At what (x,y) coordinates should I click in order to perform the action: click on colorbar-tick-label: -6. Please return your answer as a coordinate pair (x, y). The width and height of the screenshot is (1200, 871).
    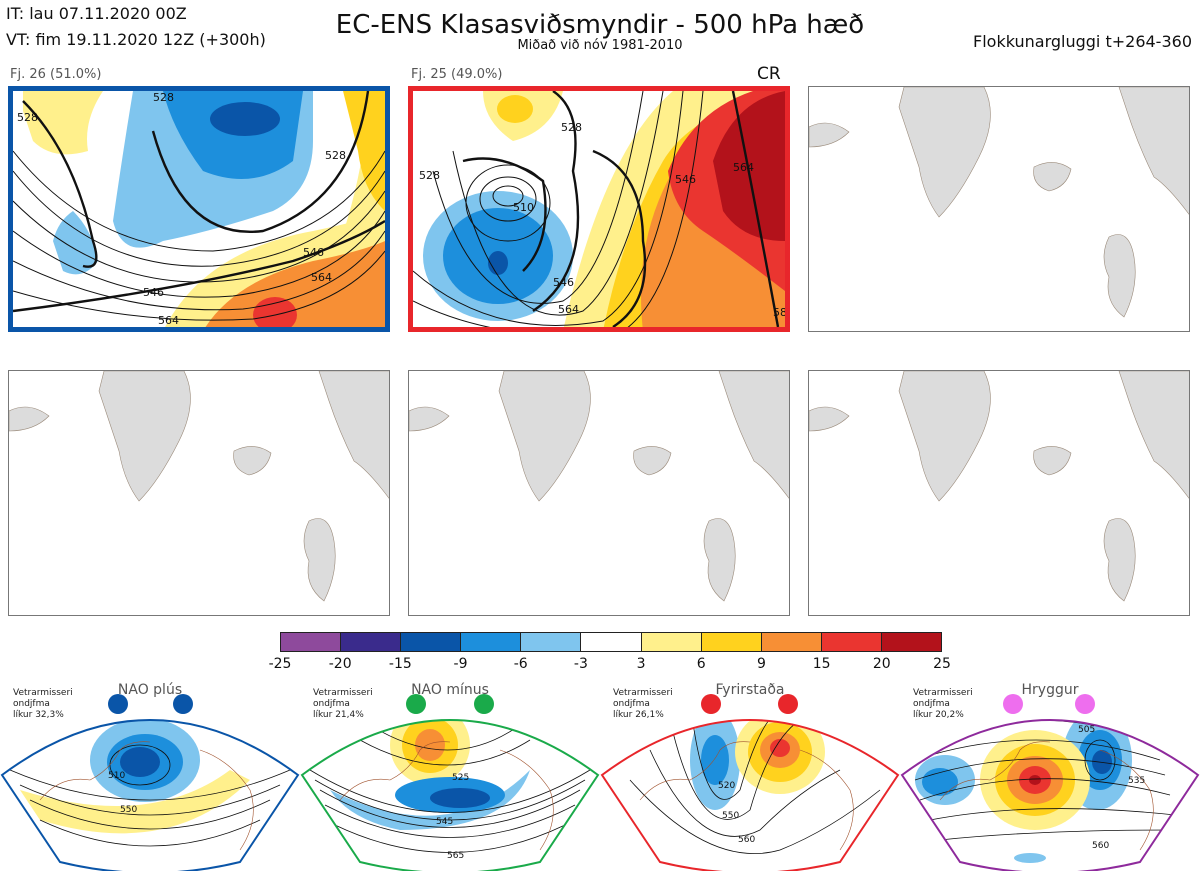
    Looking at the image, I should click on (520, 664).